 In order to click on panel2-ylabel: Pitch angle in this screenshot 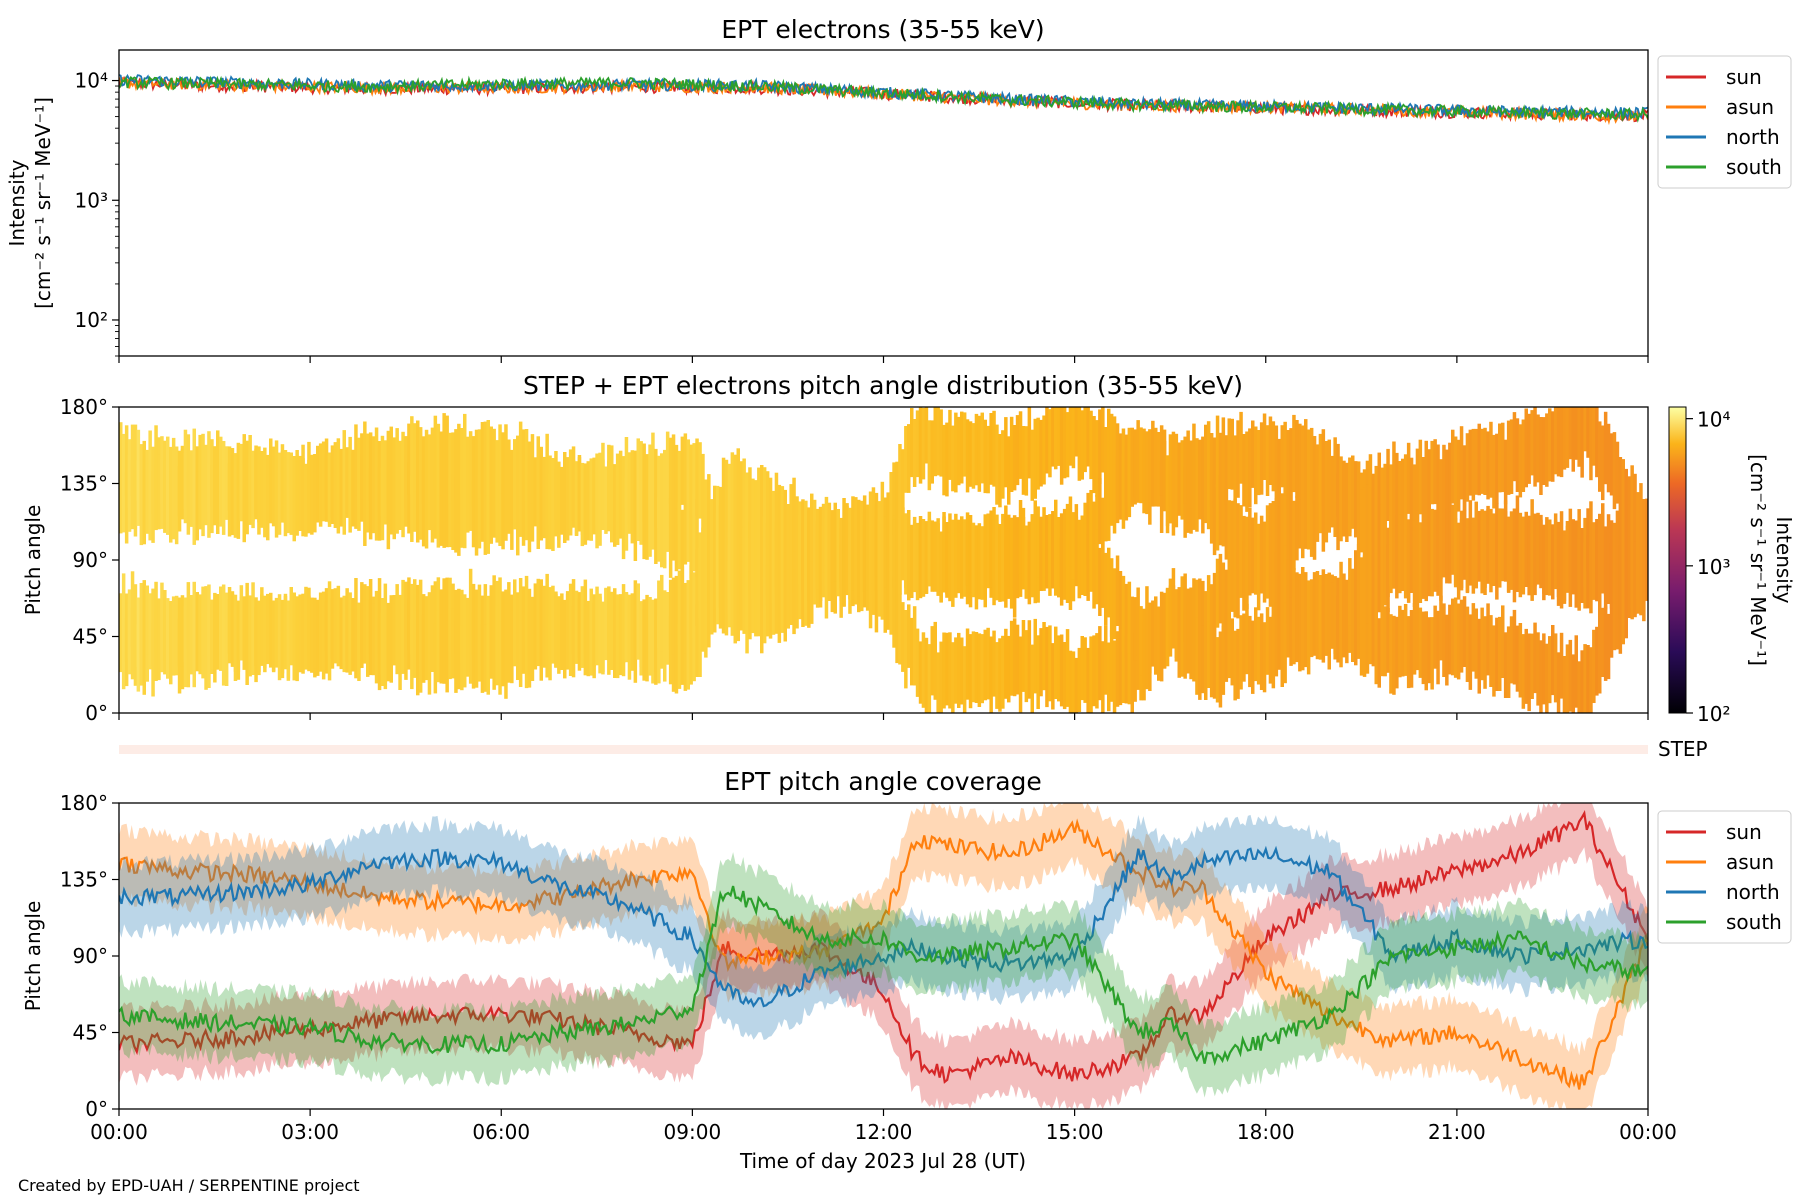, I will do `click(33, 560)`.